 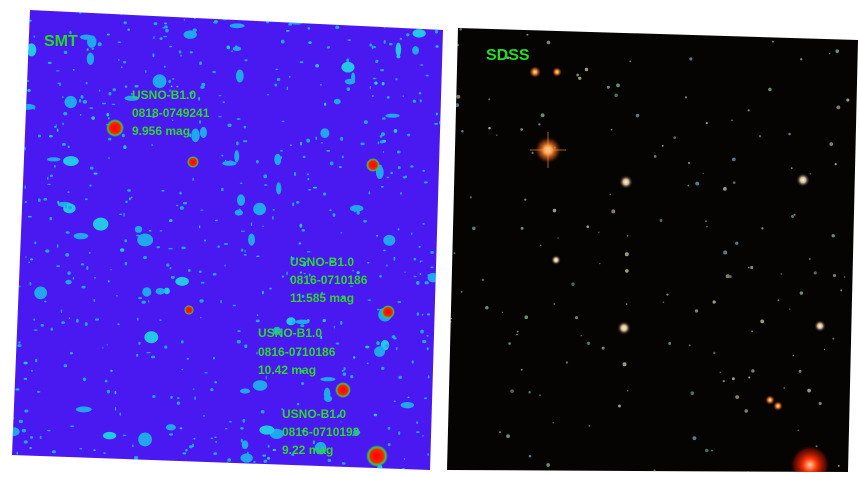 I want to click on star, so click(x=820, y=326).